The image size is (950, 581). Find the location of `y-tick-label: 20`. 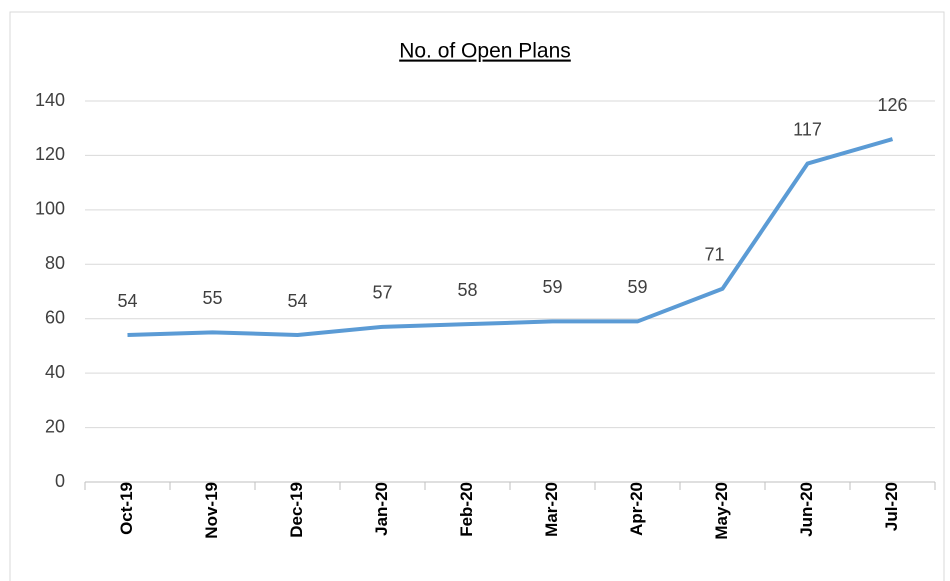

y-tick-label: 20 is located at coordinates (55, 426).